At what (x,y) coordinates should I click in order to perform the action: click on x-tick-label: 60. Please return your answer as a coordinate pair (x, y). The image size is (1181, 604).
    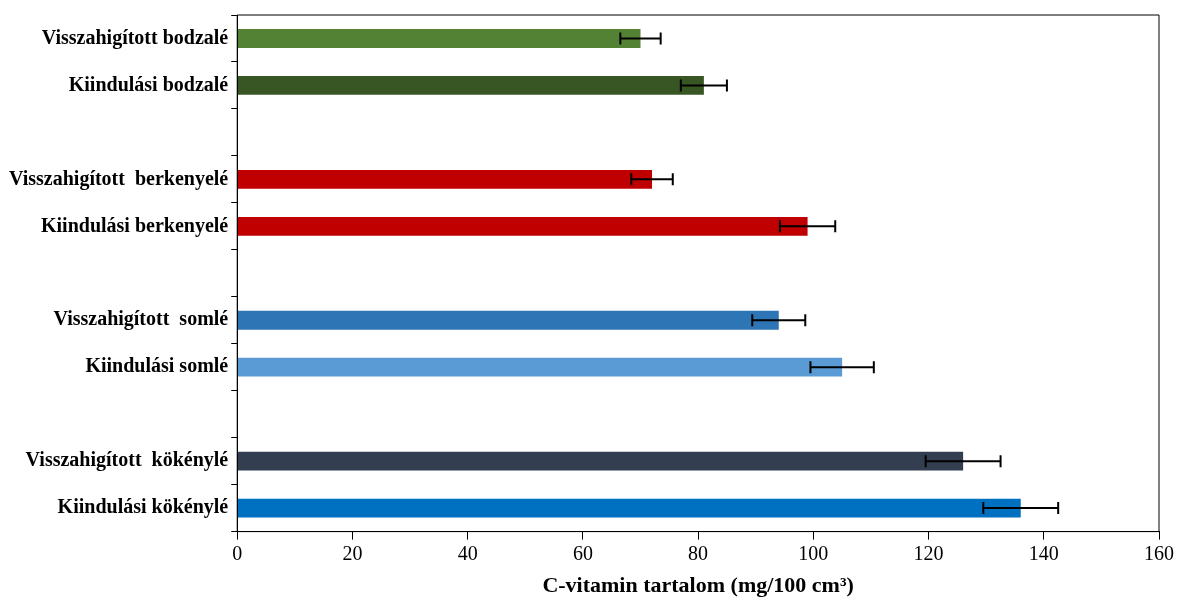
    Looking at the image, I should click on (582, 552).